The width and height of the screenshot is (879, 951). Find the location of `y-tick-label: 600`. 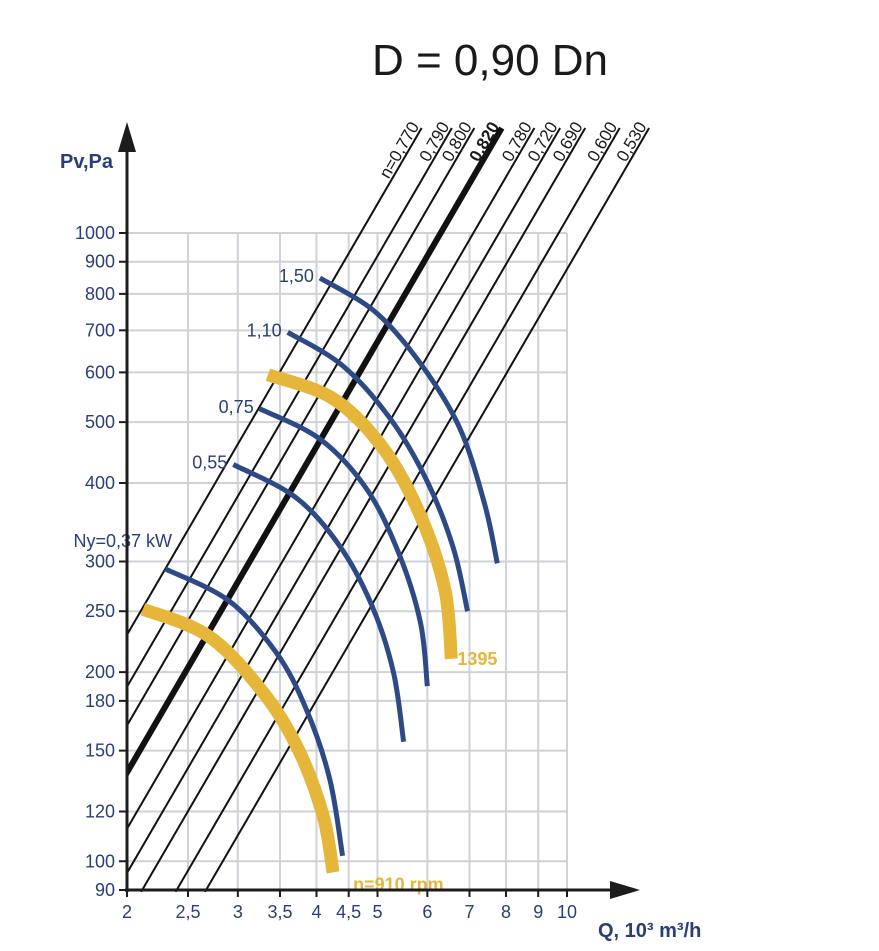

y-tick-label: 600 is located at coordinates (100, 372).